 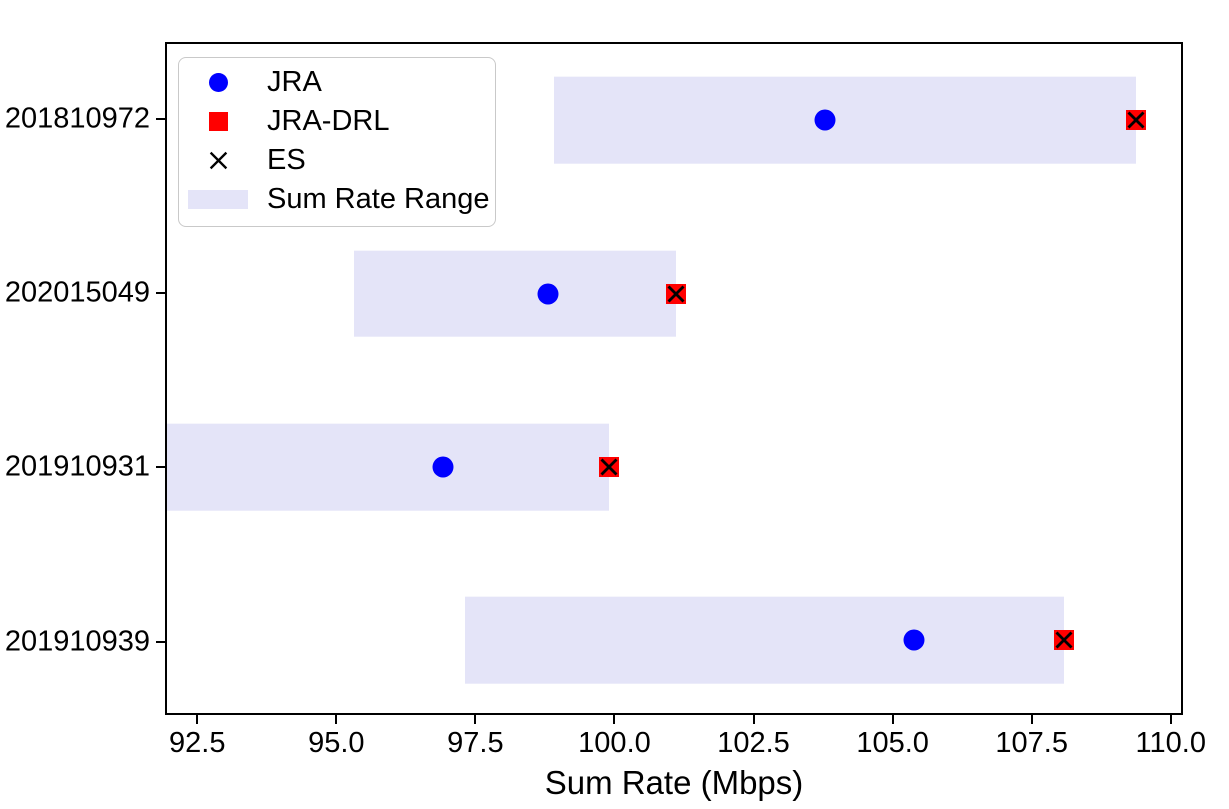 What do you see at coordinates (77, 118) in the screenshot?
I see `y-tick-label: 201810972` at bounding box center [77, 118].